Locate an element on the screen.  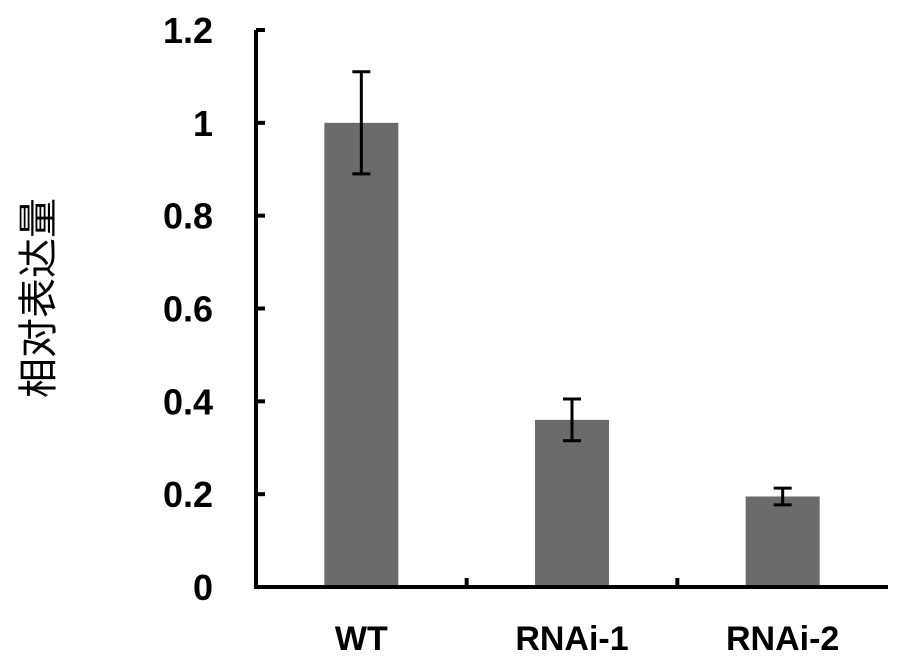
y-tick-label: 0 is located at coordinates (203, 587).